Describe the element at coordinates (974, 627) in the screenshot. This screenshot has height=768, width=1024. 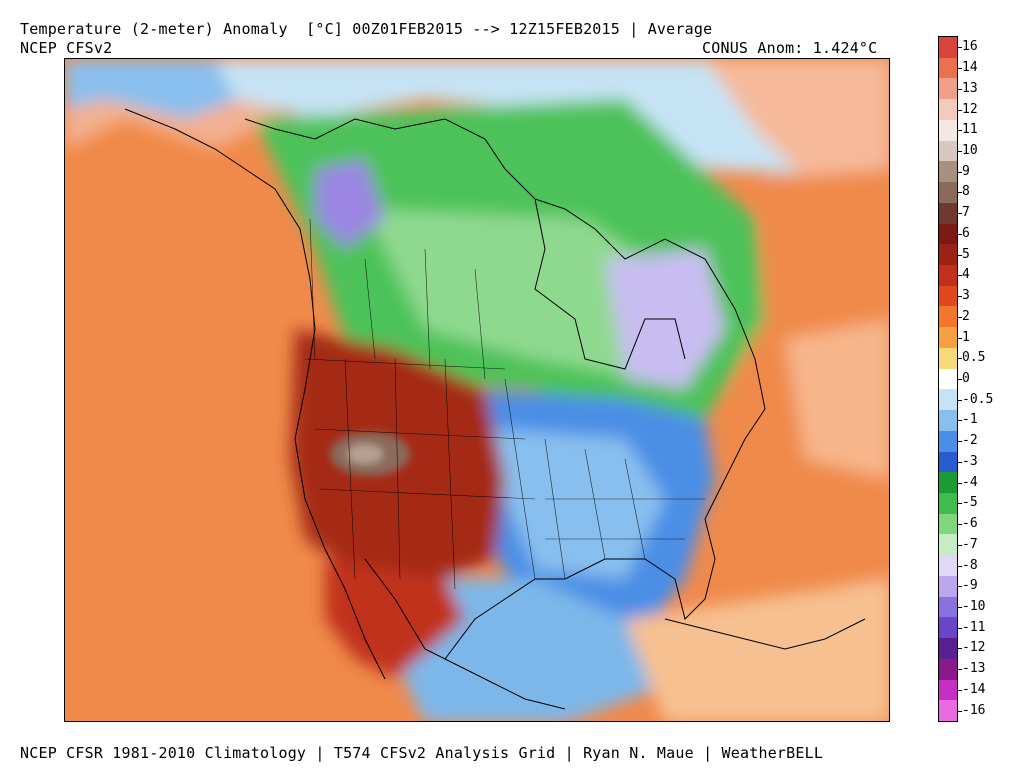
I see `colorbar-label: -11` at that location.